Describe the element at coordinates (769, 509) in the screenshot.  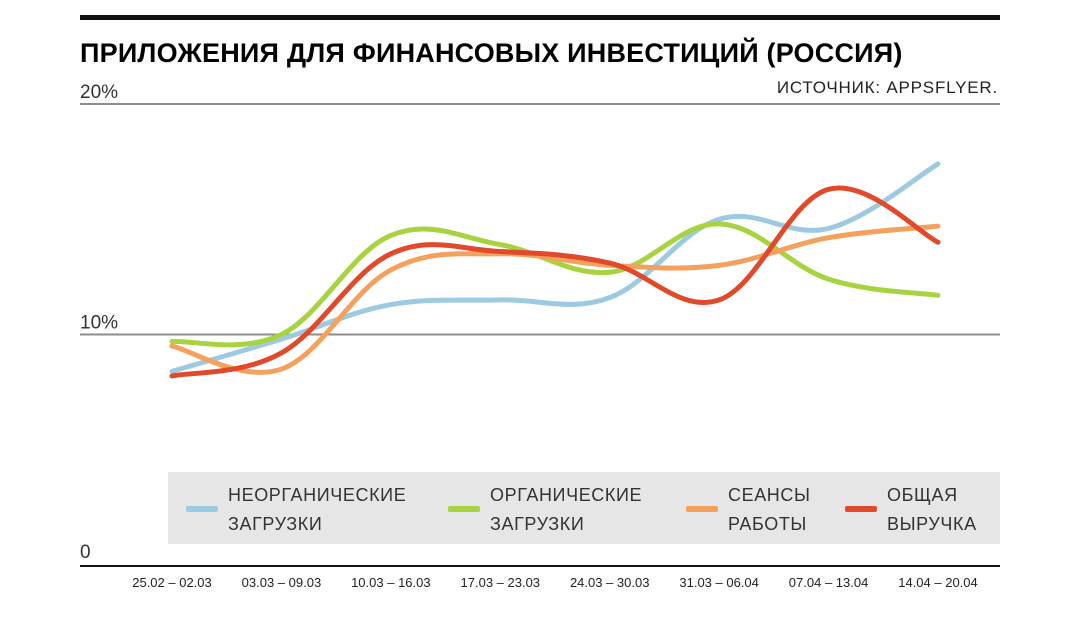
I see `legend-label: СЕАНСЫ РАБОТЫ` at that location.